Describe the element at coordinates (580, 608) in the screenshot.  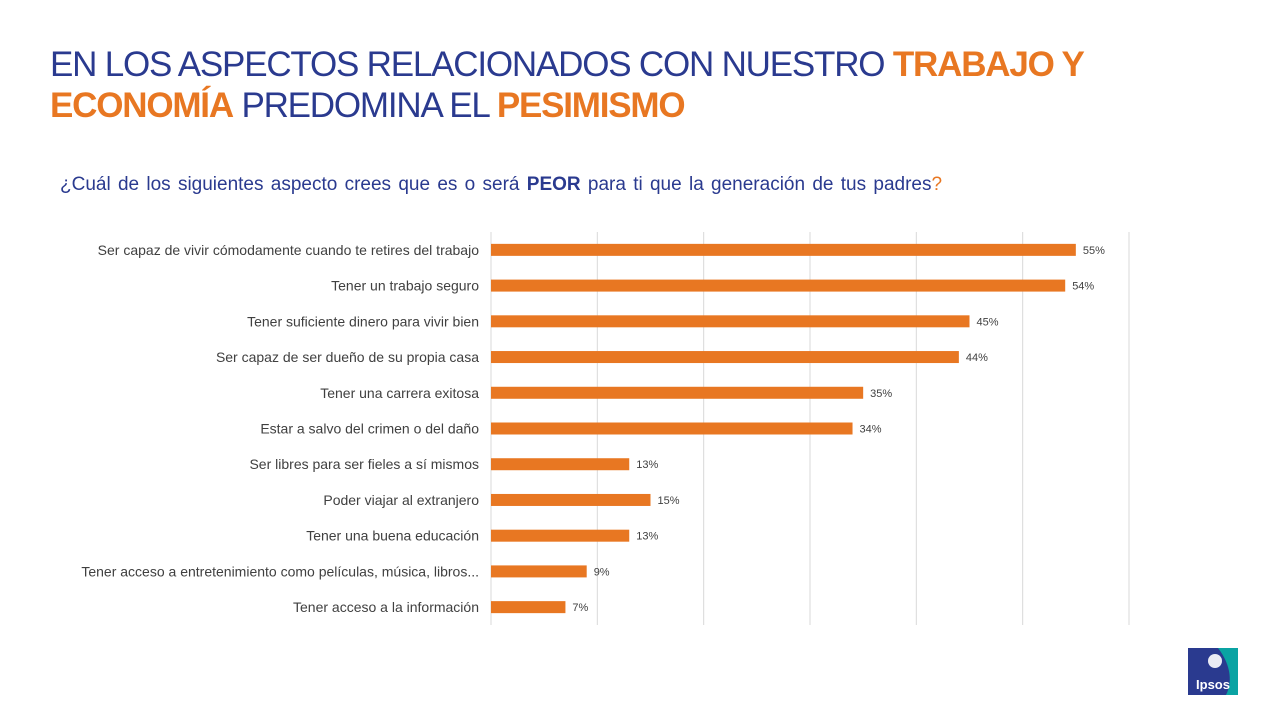
I see `value-label: 7%` at that location.